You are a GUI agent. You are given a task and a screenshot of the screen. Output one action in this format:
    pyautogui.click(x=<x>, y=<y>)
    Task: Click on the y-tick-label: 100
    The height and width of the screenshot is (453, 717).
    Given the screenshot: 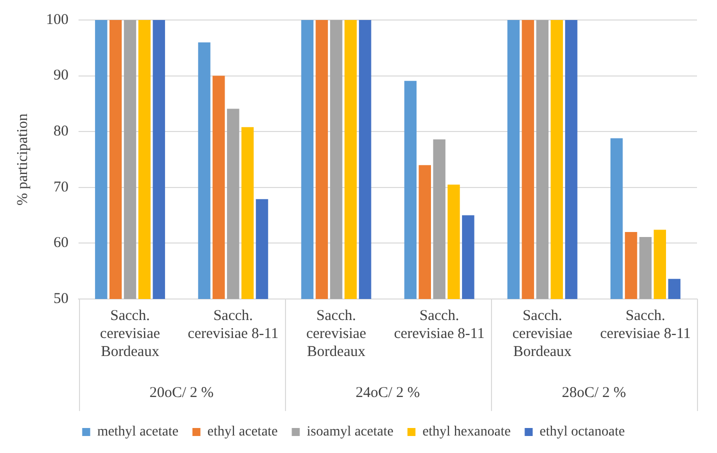 What is the action you would take?
    pyautogui.click(x=57, y=20)
    